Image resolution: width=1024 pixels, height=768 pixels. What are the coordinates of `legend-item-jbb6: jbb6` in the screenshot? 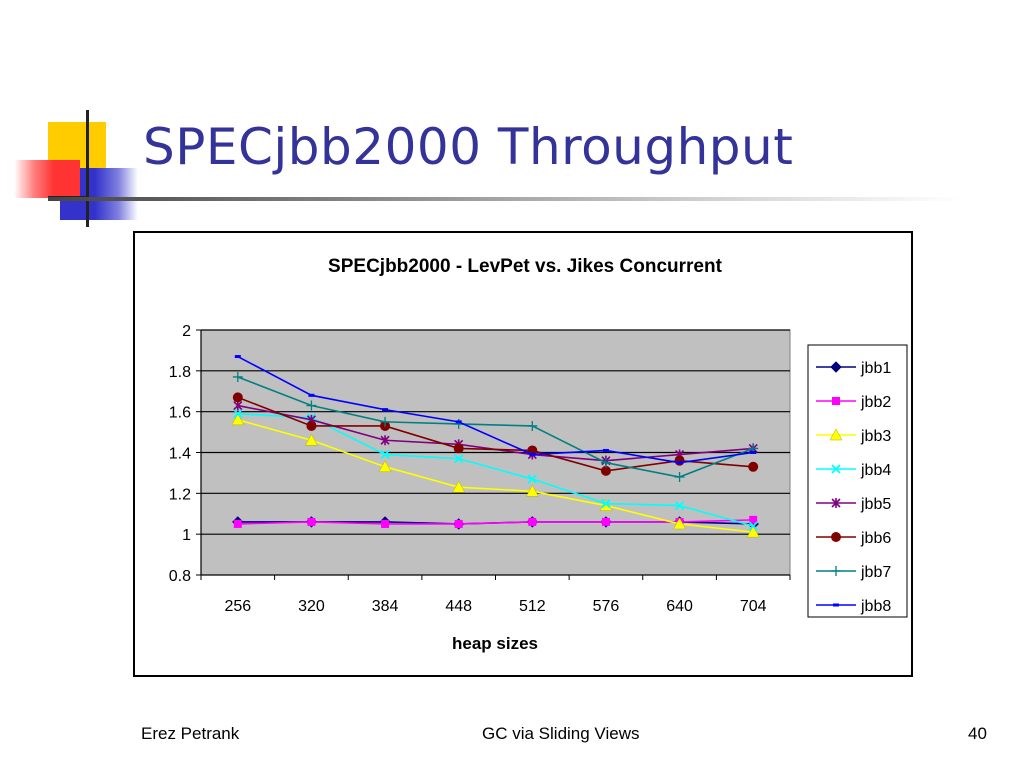 It's located at (853, 538).